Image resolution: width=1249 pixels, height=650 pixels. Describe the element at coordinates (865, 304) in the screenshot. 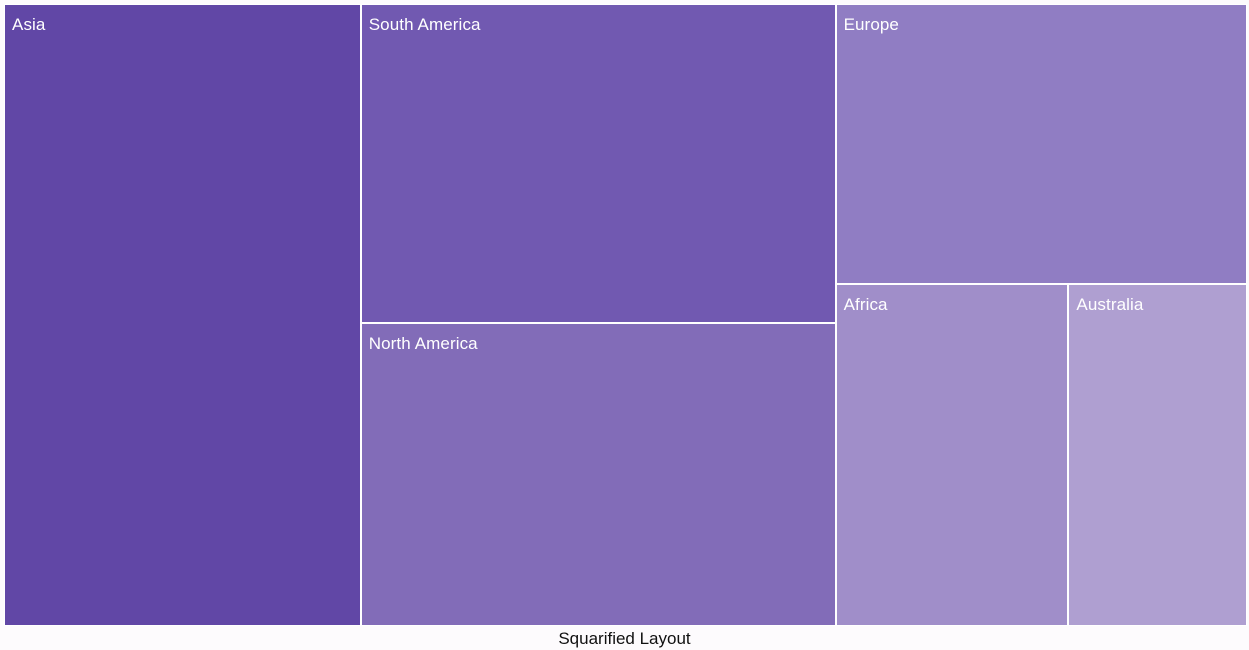

I see `tile-label-africa: Africa` at that location.